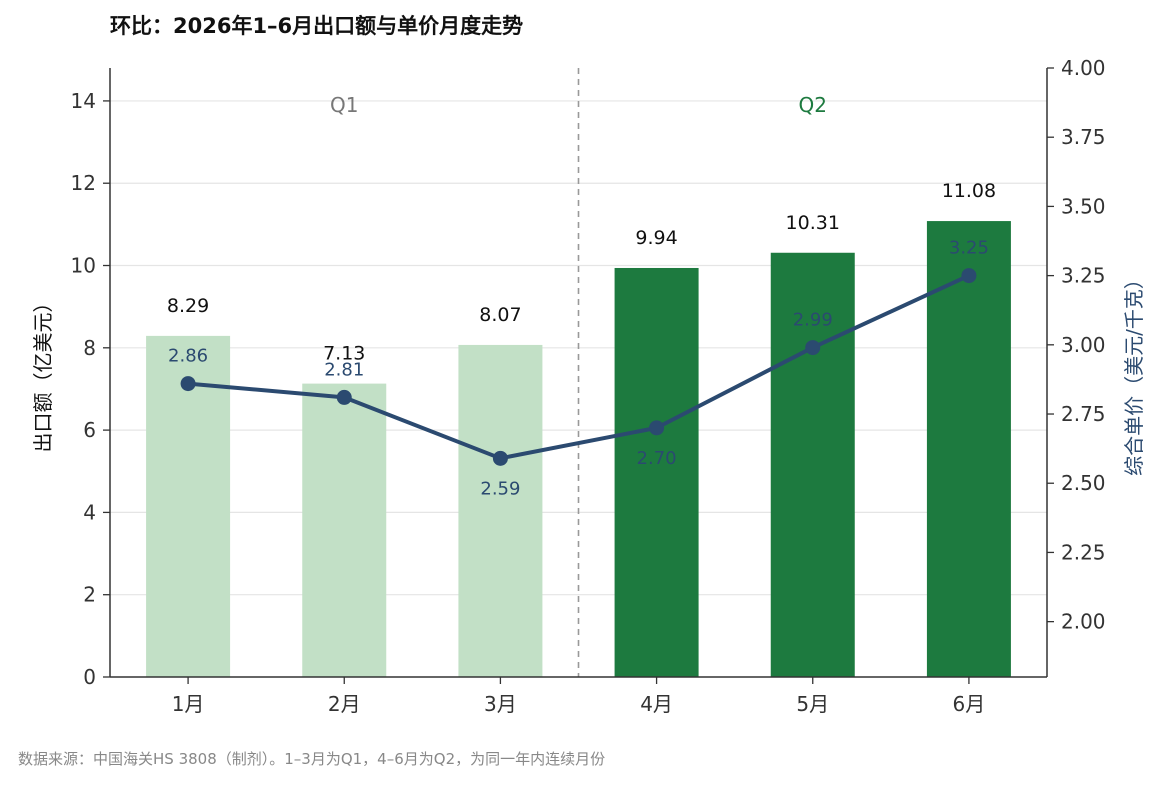  I want to click on y-tick-label: 10, so click(83, 266).